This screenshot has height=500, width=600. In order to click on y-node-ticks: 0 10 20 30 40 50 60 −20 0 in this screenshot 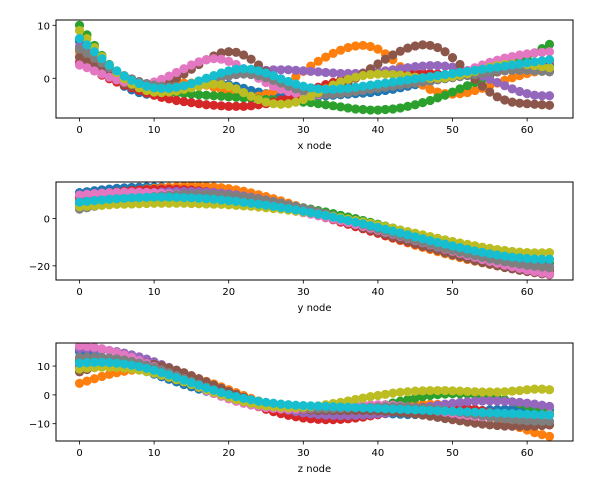, I will do `click(281, 256)`.